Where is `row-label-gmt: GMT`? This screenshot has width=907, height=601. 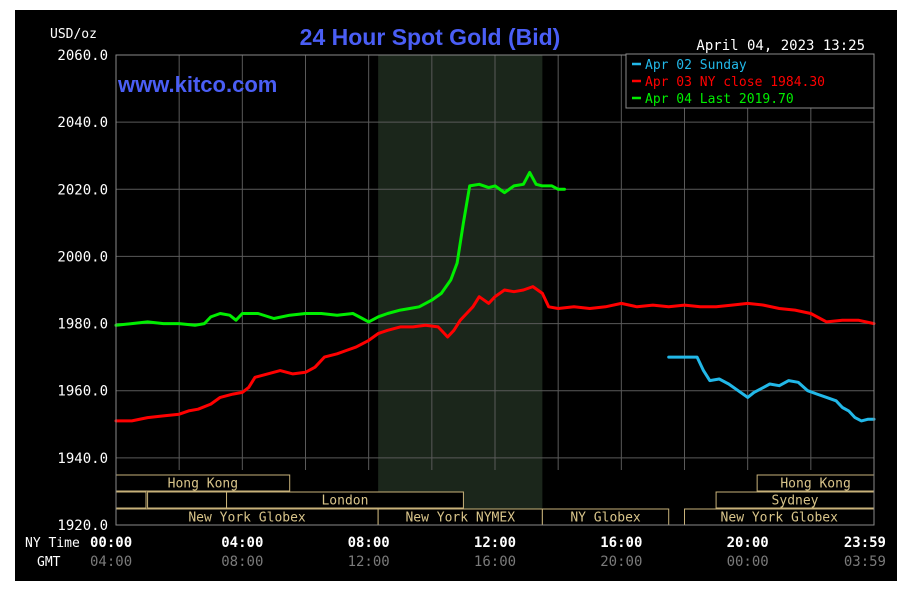
row-label-gmt: GMT is located at coordinates (49, 562).